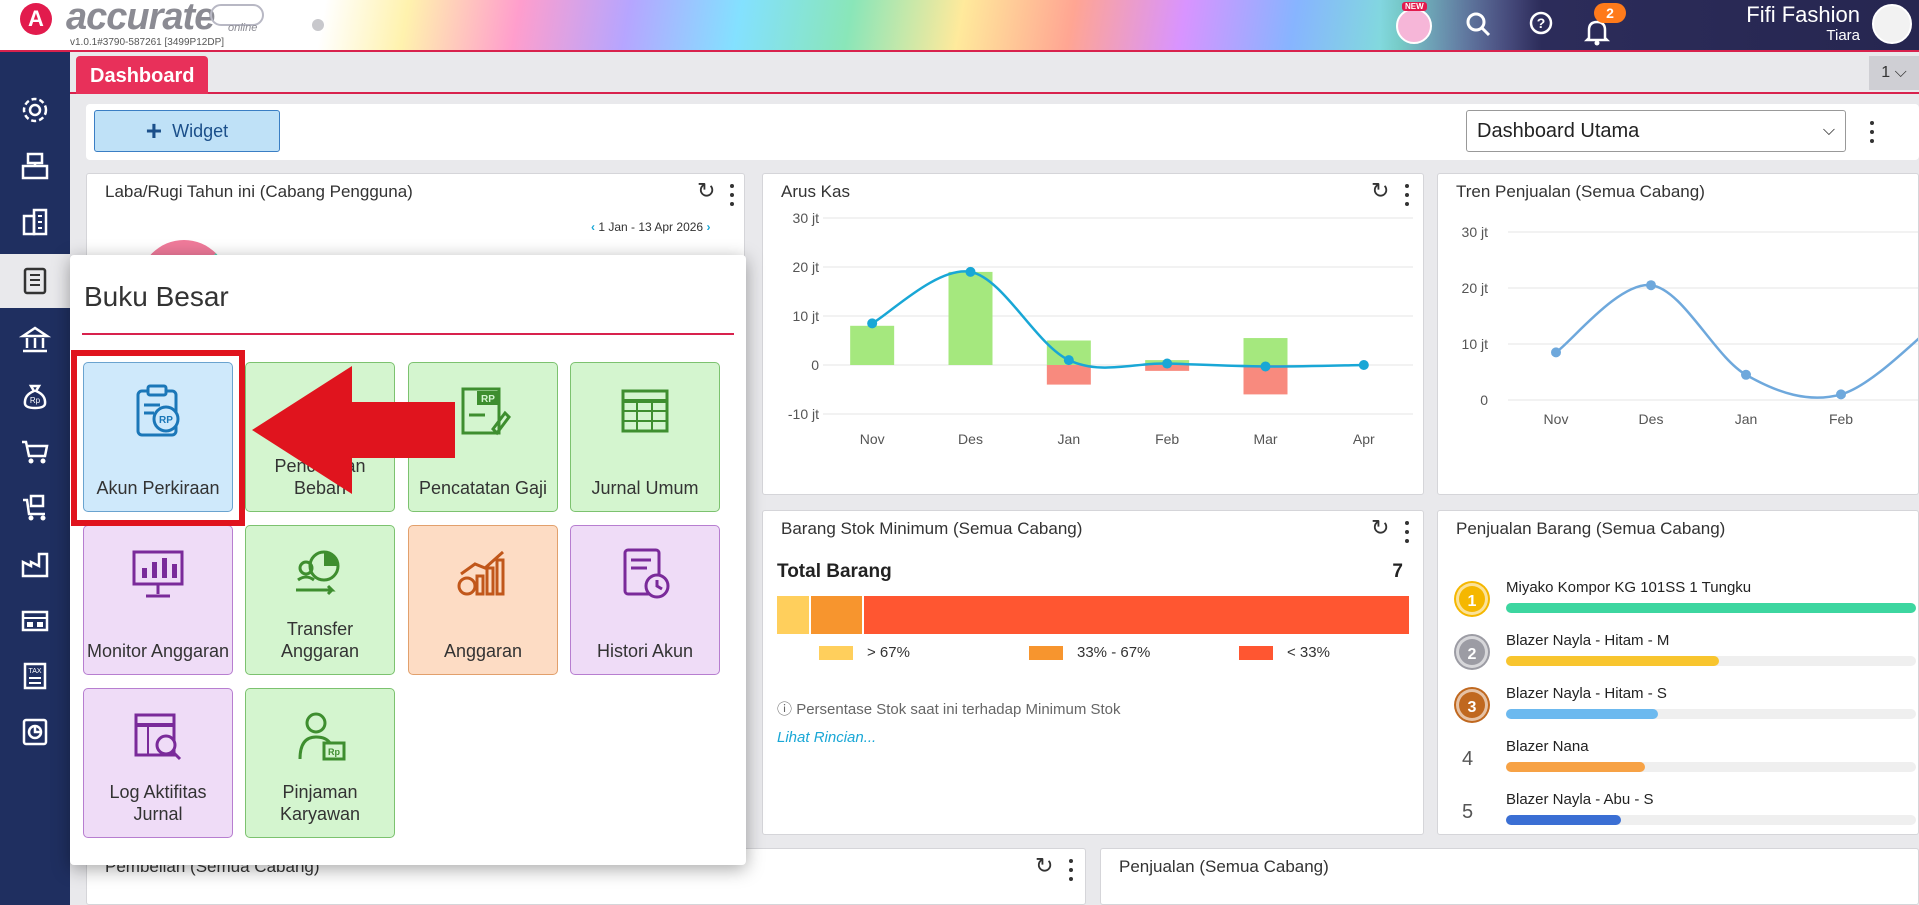  Describe the element at coordinates (35, 452) in the screenshot. I see `cart-icon` at that location.